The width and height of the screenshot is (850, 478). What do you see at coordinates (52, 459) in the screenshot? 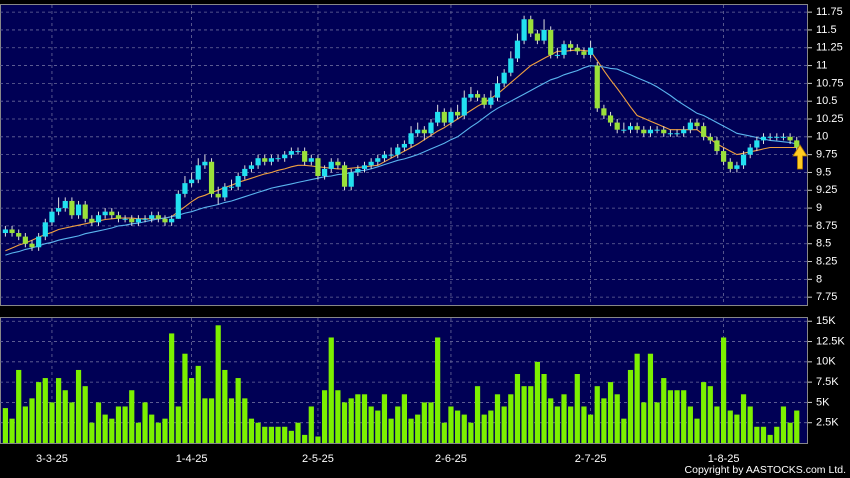
I see `x-tick-label: 3-3-25` at bounding box center [52, 459].